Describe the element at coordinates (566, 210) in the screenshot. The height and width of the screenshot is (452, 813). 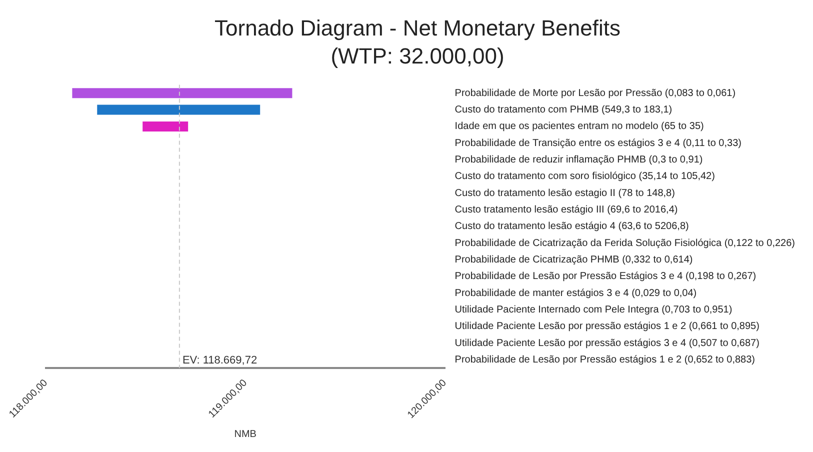
I see `y-tick-label: Custo tratamento lesão estágio III (69,6 to 2016,4)` at that location.